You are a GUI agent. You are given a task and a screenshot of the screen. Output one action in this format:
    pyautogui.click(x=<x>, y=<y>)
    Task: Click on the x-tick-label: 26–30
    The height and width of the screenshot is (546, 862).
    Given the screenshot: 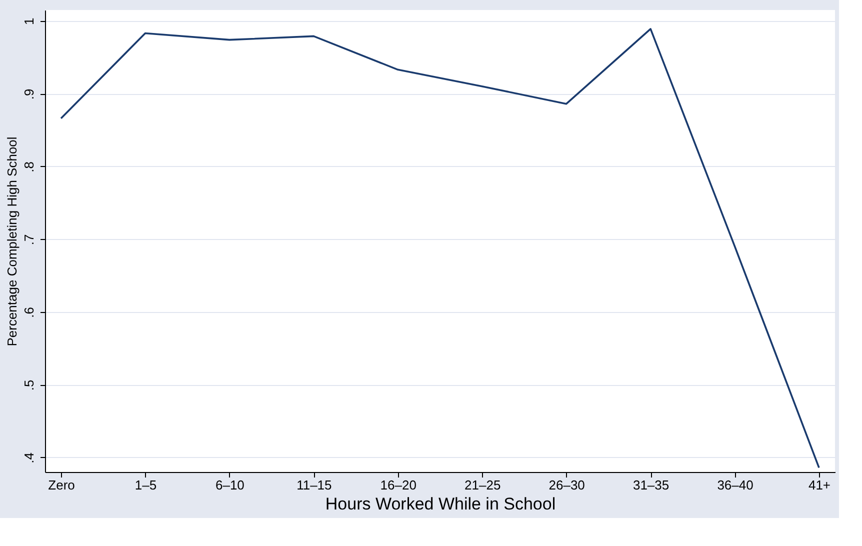 What is the action you would take?
    pyautogui.click(x=566, y=485)
    